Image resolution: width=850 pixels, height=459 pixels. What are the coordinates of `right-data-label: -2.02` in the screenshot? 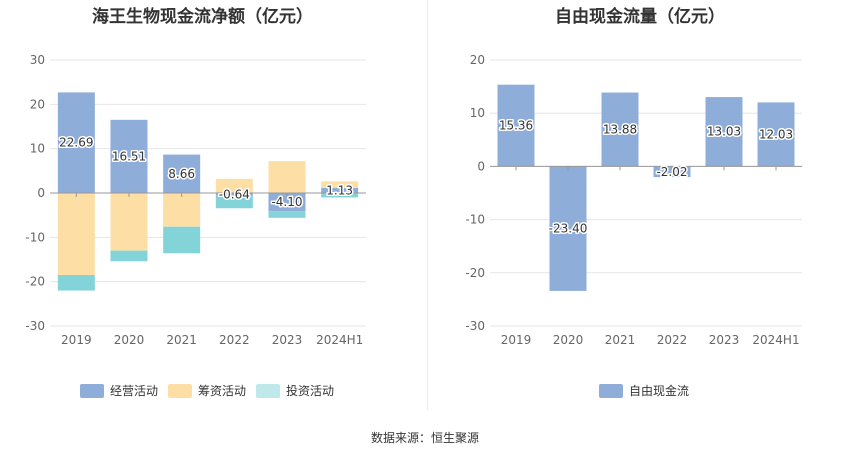 It's located at (671, 172).